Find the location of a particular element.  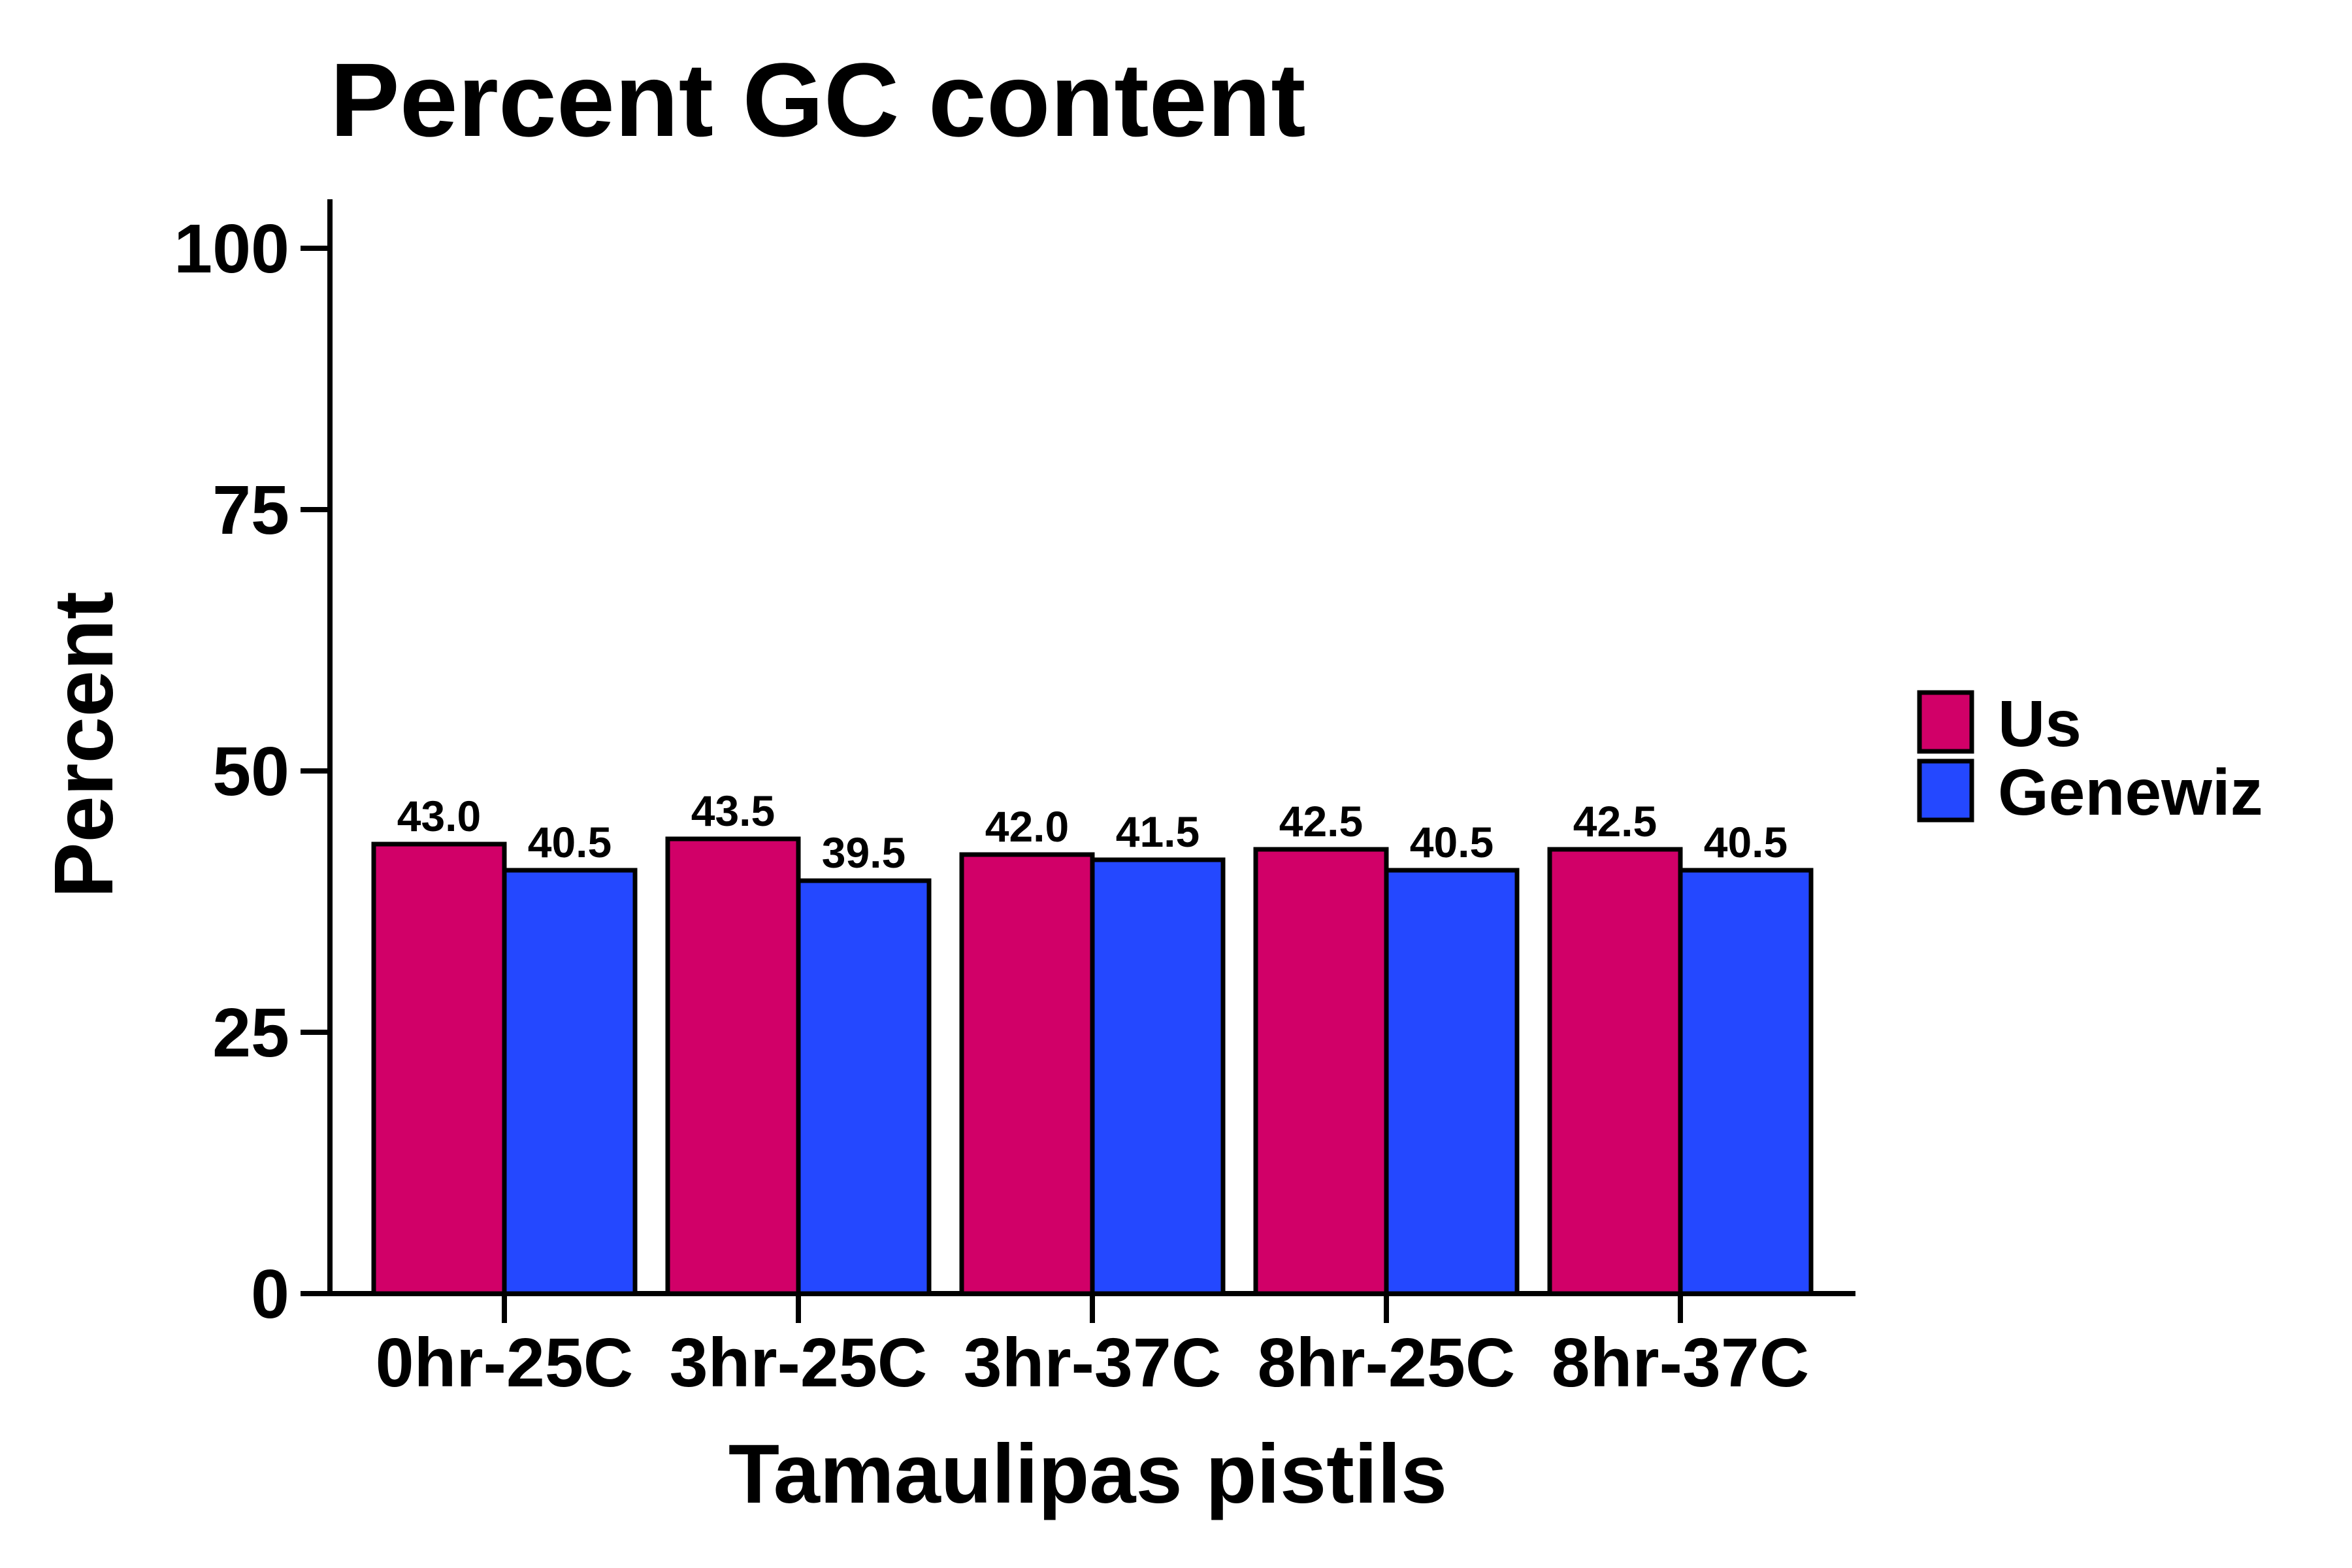

y-tick-label: 50 is located at coordinates (250, 771).